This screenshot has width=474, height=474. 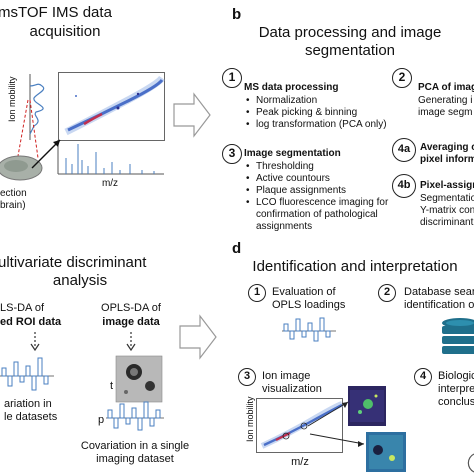 What do you see at coordinates (350, 50) in the screenshot?
I see `panel-b-title-line2: segmentation` at bounding box center [350, 50].